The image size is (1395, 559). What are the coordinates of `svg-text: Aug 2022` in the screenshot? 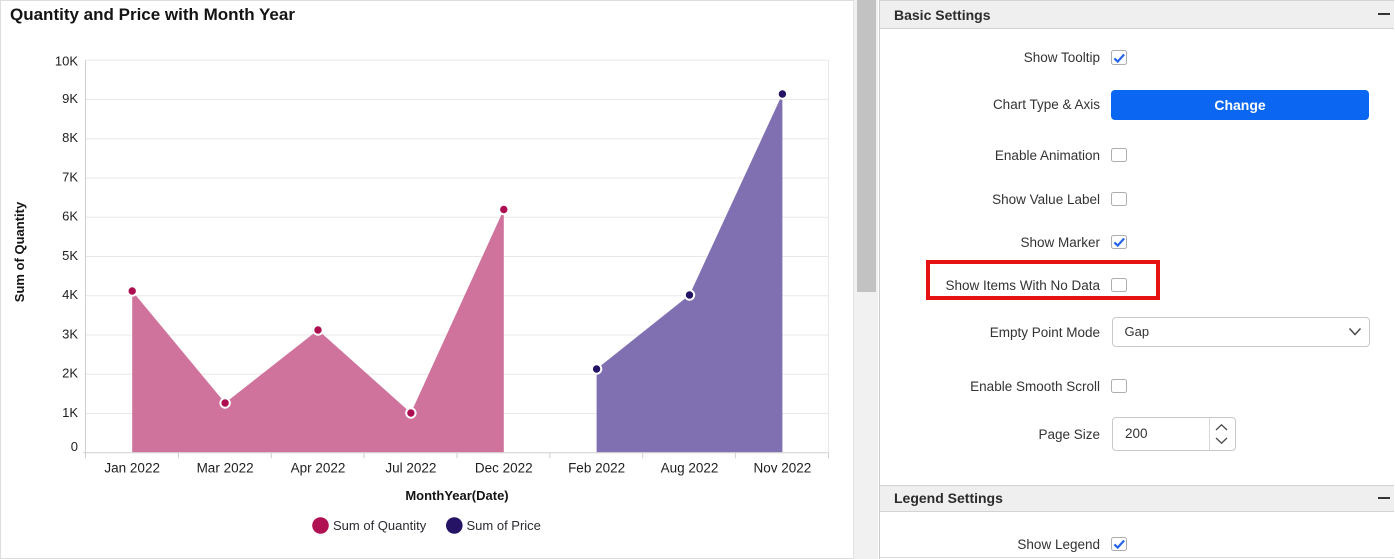 It's located at (690, 468).